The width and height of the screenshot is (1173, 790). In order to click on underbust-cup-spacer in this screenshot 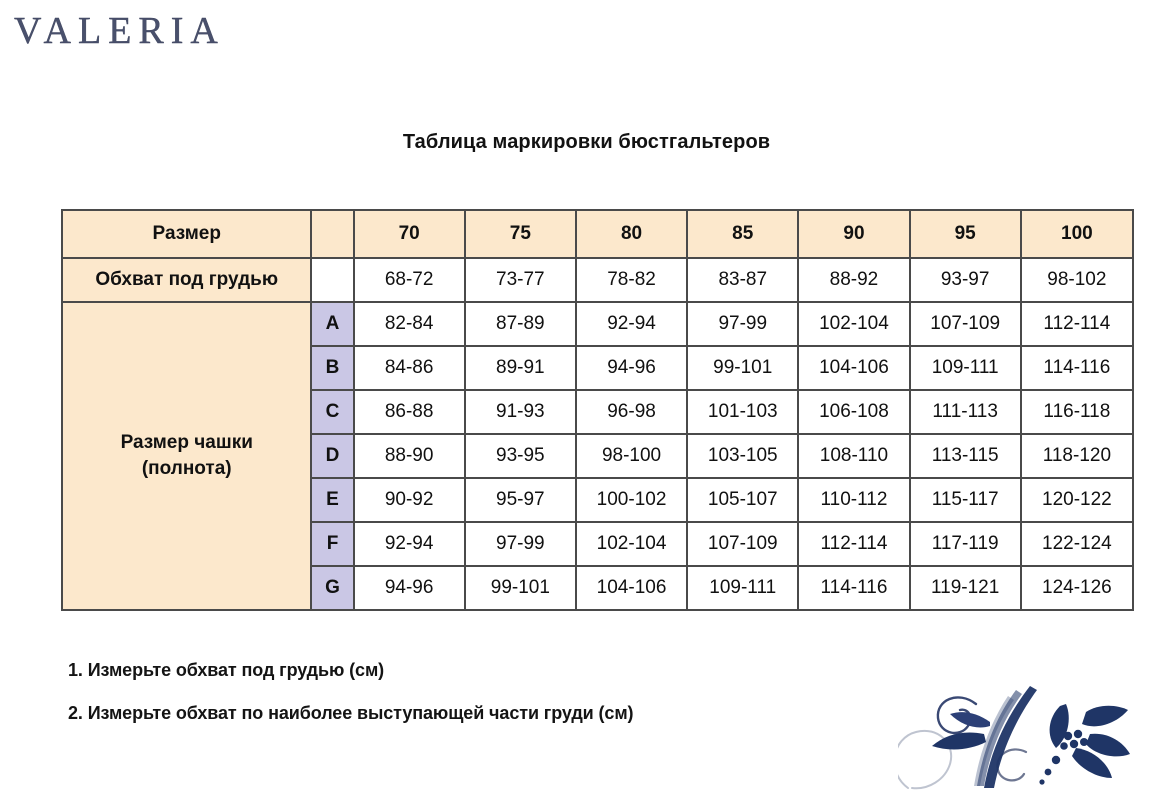, I will do `click(332, 280)`.